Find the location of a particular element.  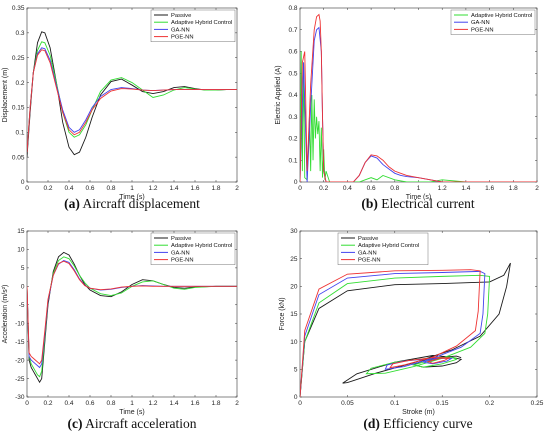

y-tick-label: 0.35 is located at coordinates (18, 8).